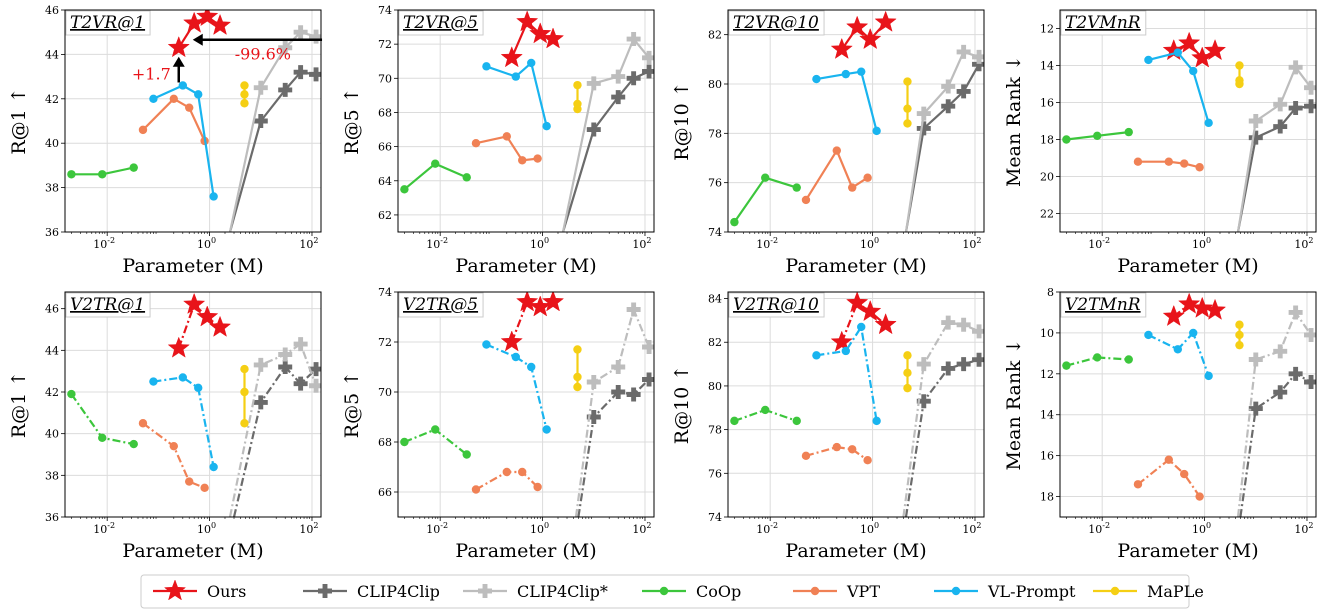 This screenshot has height=611, width=1325. What do you see at coordinates (562, 591) in the screenshot?
I see `legend-label: CLIP4Clip*` at bounding box center [562, 591].